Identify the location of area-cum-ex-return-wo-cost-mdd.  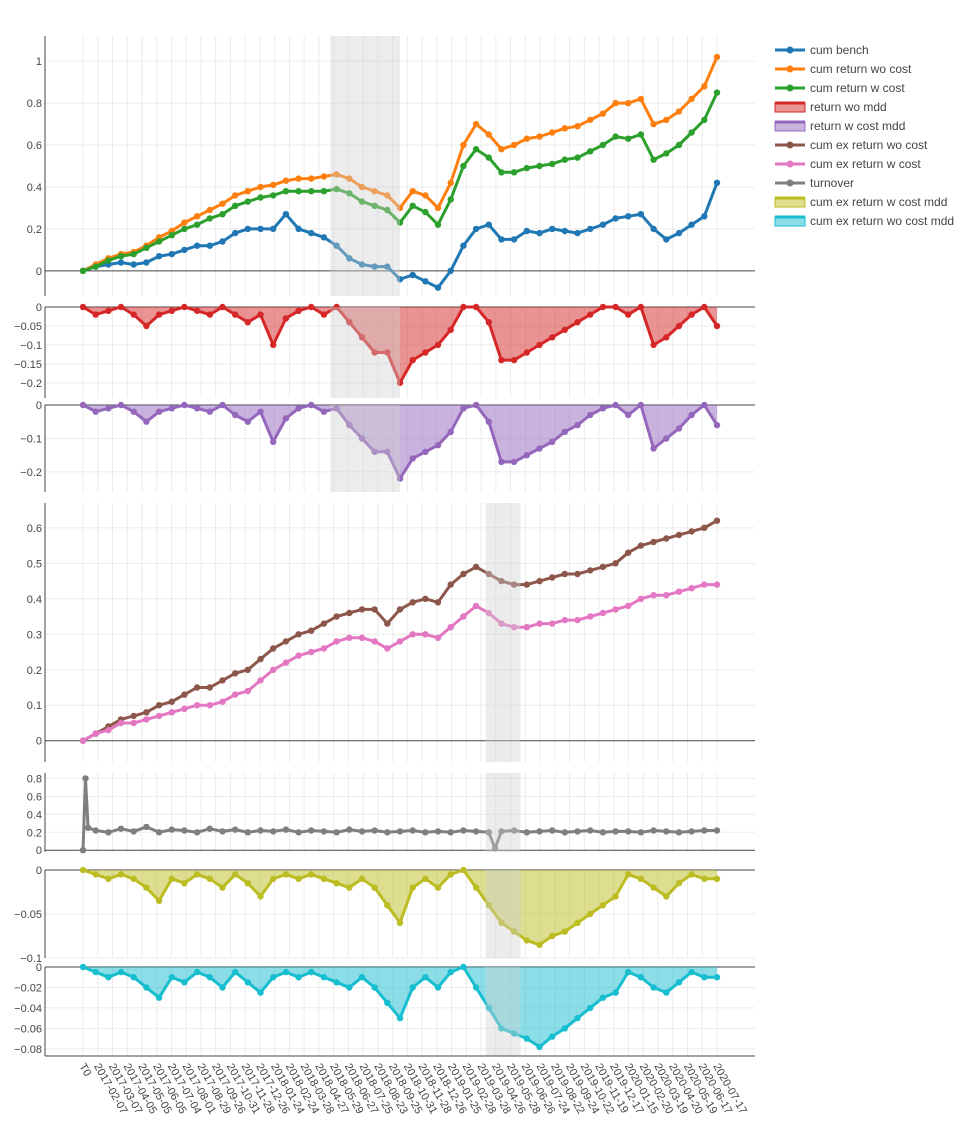
(400, 1007).